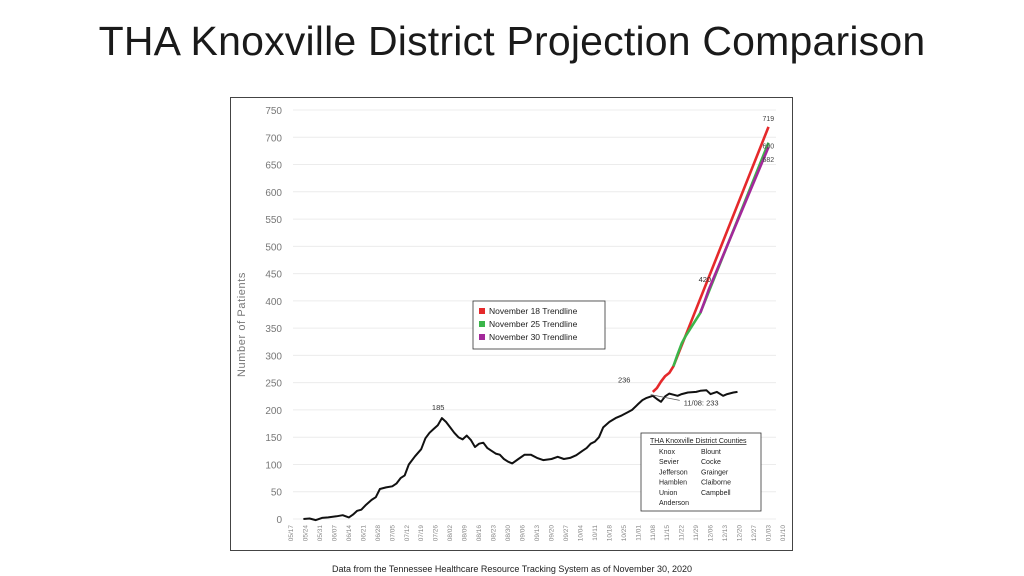 The height and width of the screenshot is (576, 1024). I want to click on x-tick-label: 07/12, so click(407, 533).